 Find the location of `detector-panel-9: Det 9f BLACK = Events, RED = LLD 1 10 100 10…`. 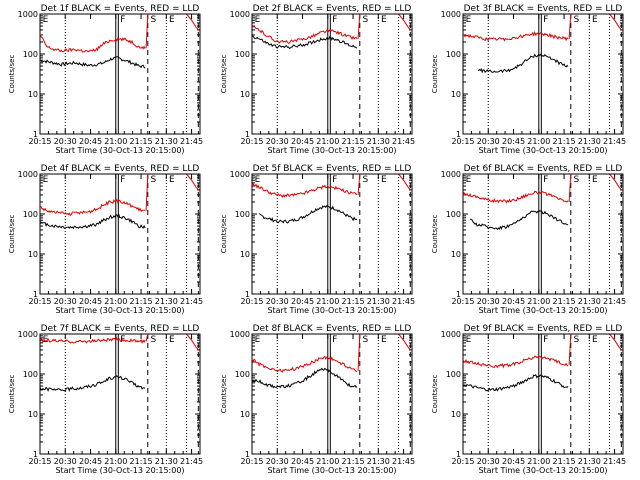

detector-panel-9: Det 9f BLACK = Events, RED = LLD 1 10 100 10… is located at coordinates (528, 399).